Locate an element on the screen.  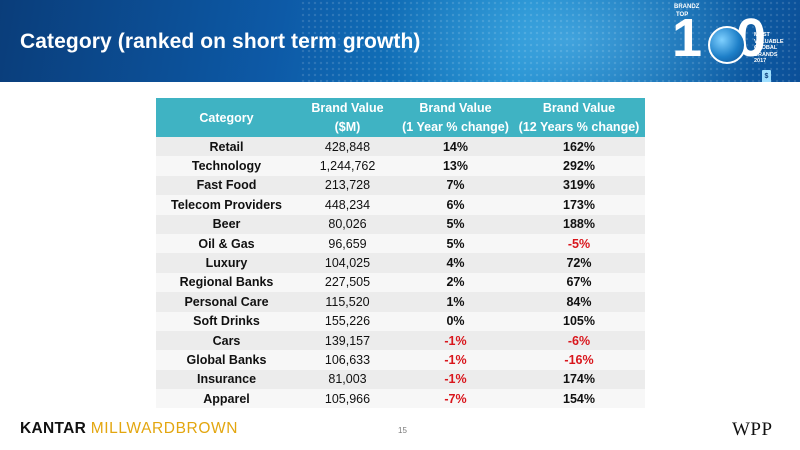
globe-icon is located at coordinates (727, 45).